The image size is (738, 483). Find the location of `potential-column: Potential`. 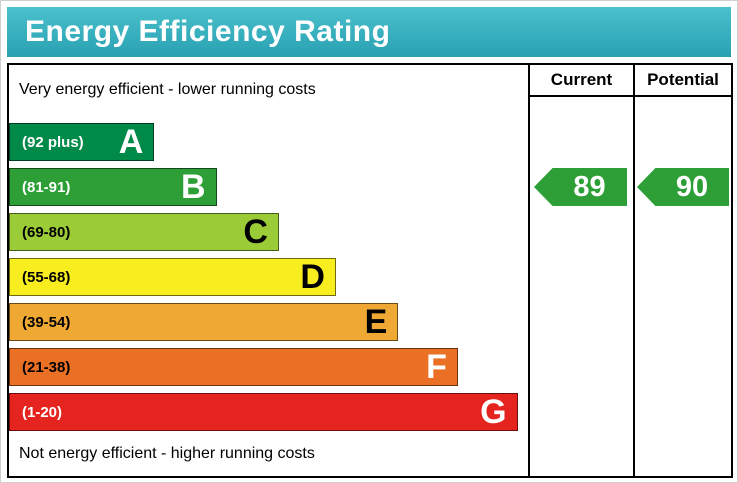

potential-column: Potential is located at coordinates (682, 270).